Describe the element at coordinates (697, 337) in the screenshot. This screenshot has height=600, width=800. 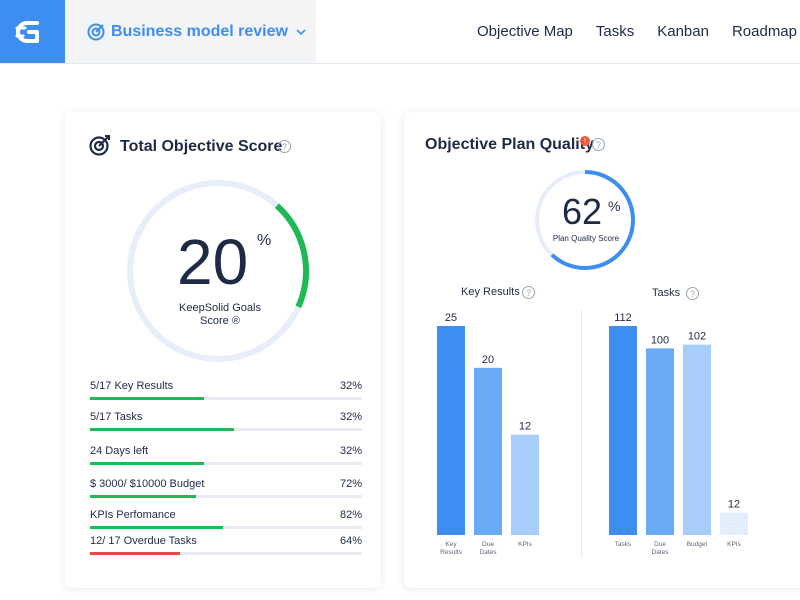
I see `bar-value-label: 102` at that location.